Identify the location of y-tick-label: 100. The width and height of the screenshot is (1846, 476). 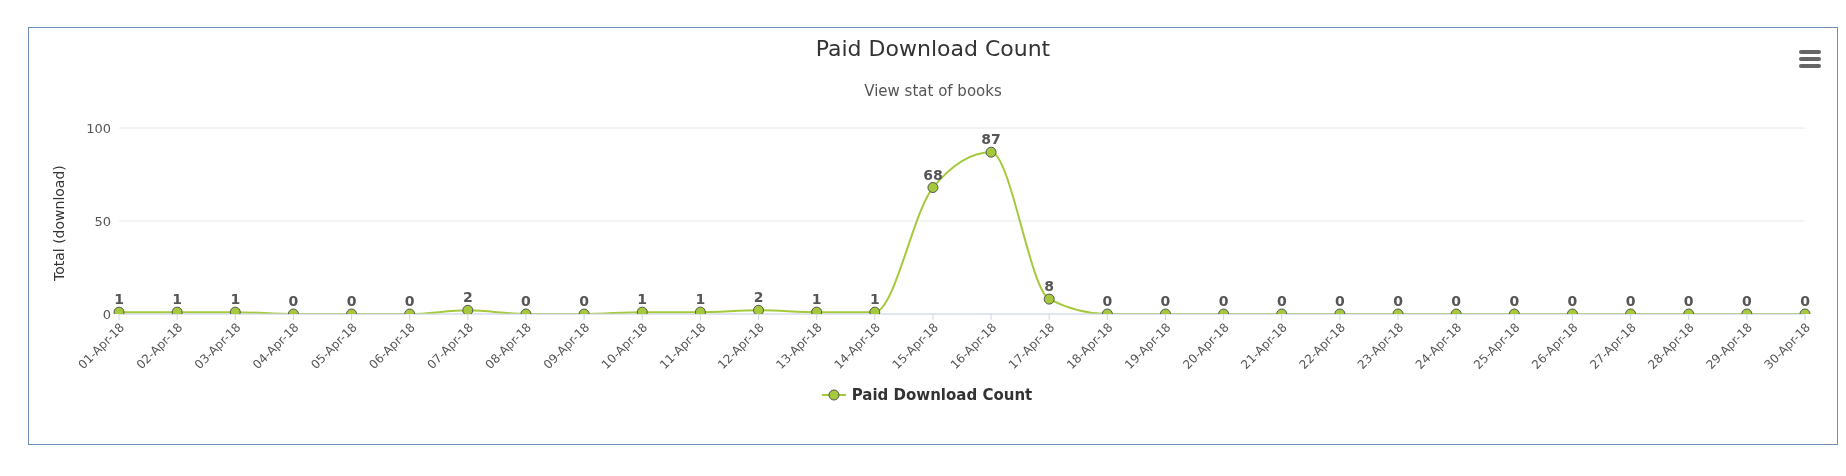
(98, 128).